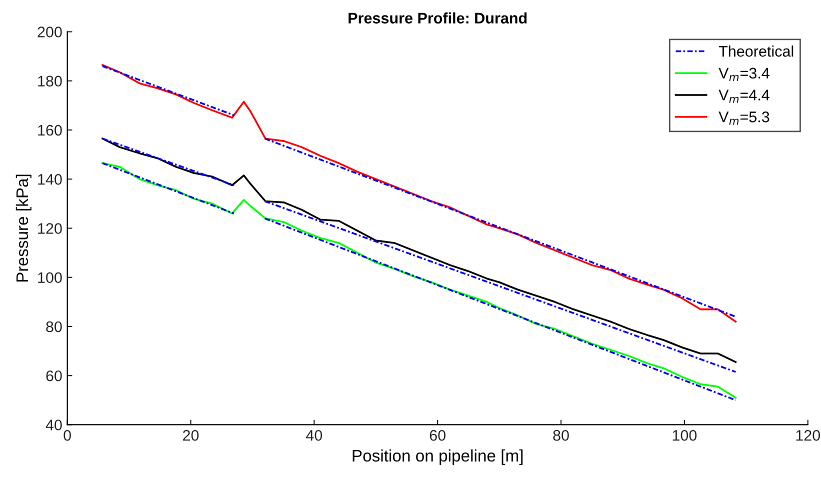  What do you see at coordinates (50, 179) in the screenshot?
I see `y-tick-label: 140` at bounding box center [50, 179].